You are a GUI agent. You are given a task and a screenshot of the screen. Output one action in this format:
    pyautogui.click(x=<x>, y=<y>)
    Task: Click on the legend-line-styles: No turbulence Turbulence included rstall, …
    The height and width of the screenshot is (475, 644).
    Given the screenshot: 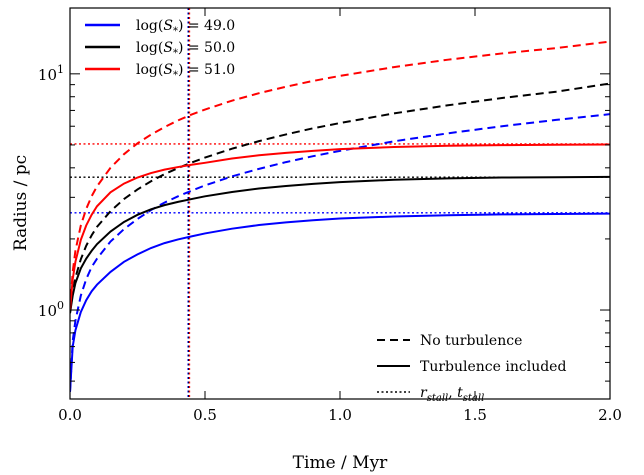 What is the action you would take?
    pyautogui.click(x=471, y=368)
    